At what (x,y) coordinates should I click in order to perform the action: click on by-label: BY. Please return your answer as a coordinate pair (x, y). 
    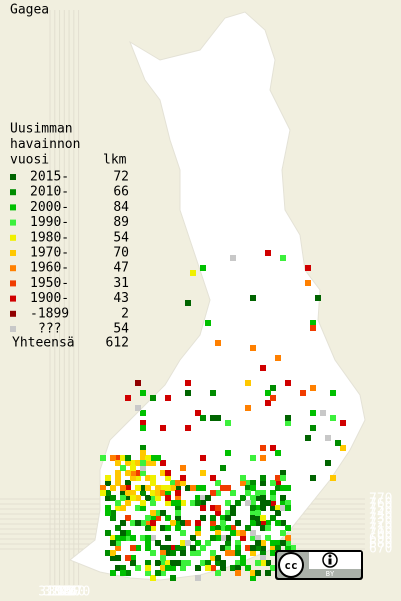
    Looking at the image, I should click on (330, 574).